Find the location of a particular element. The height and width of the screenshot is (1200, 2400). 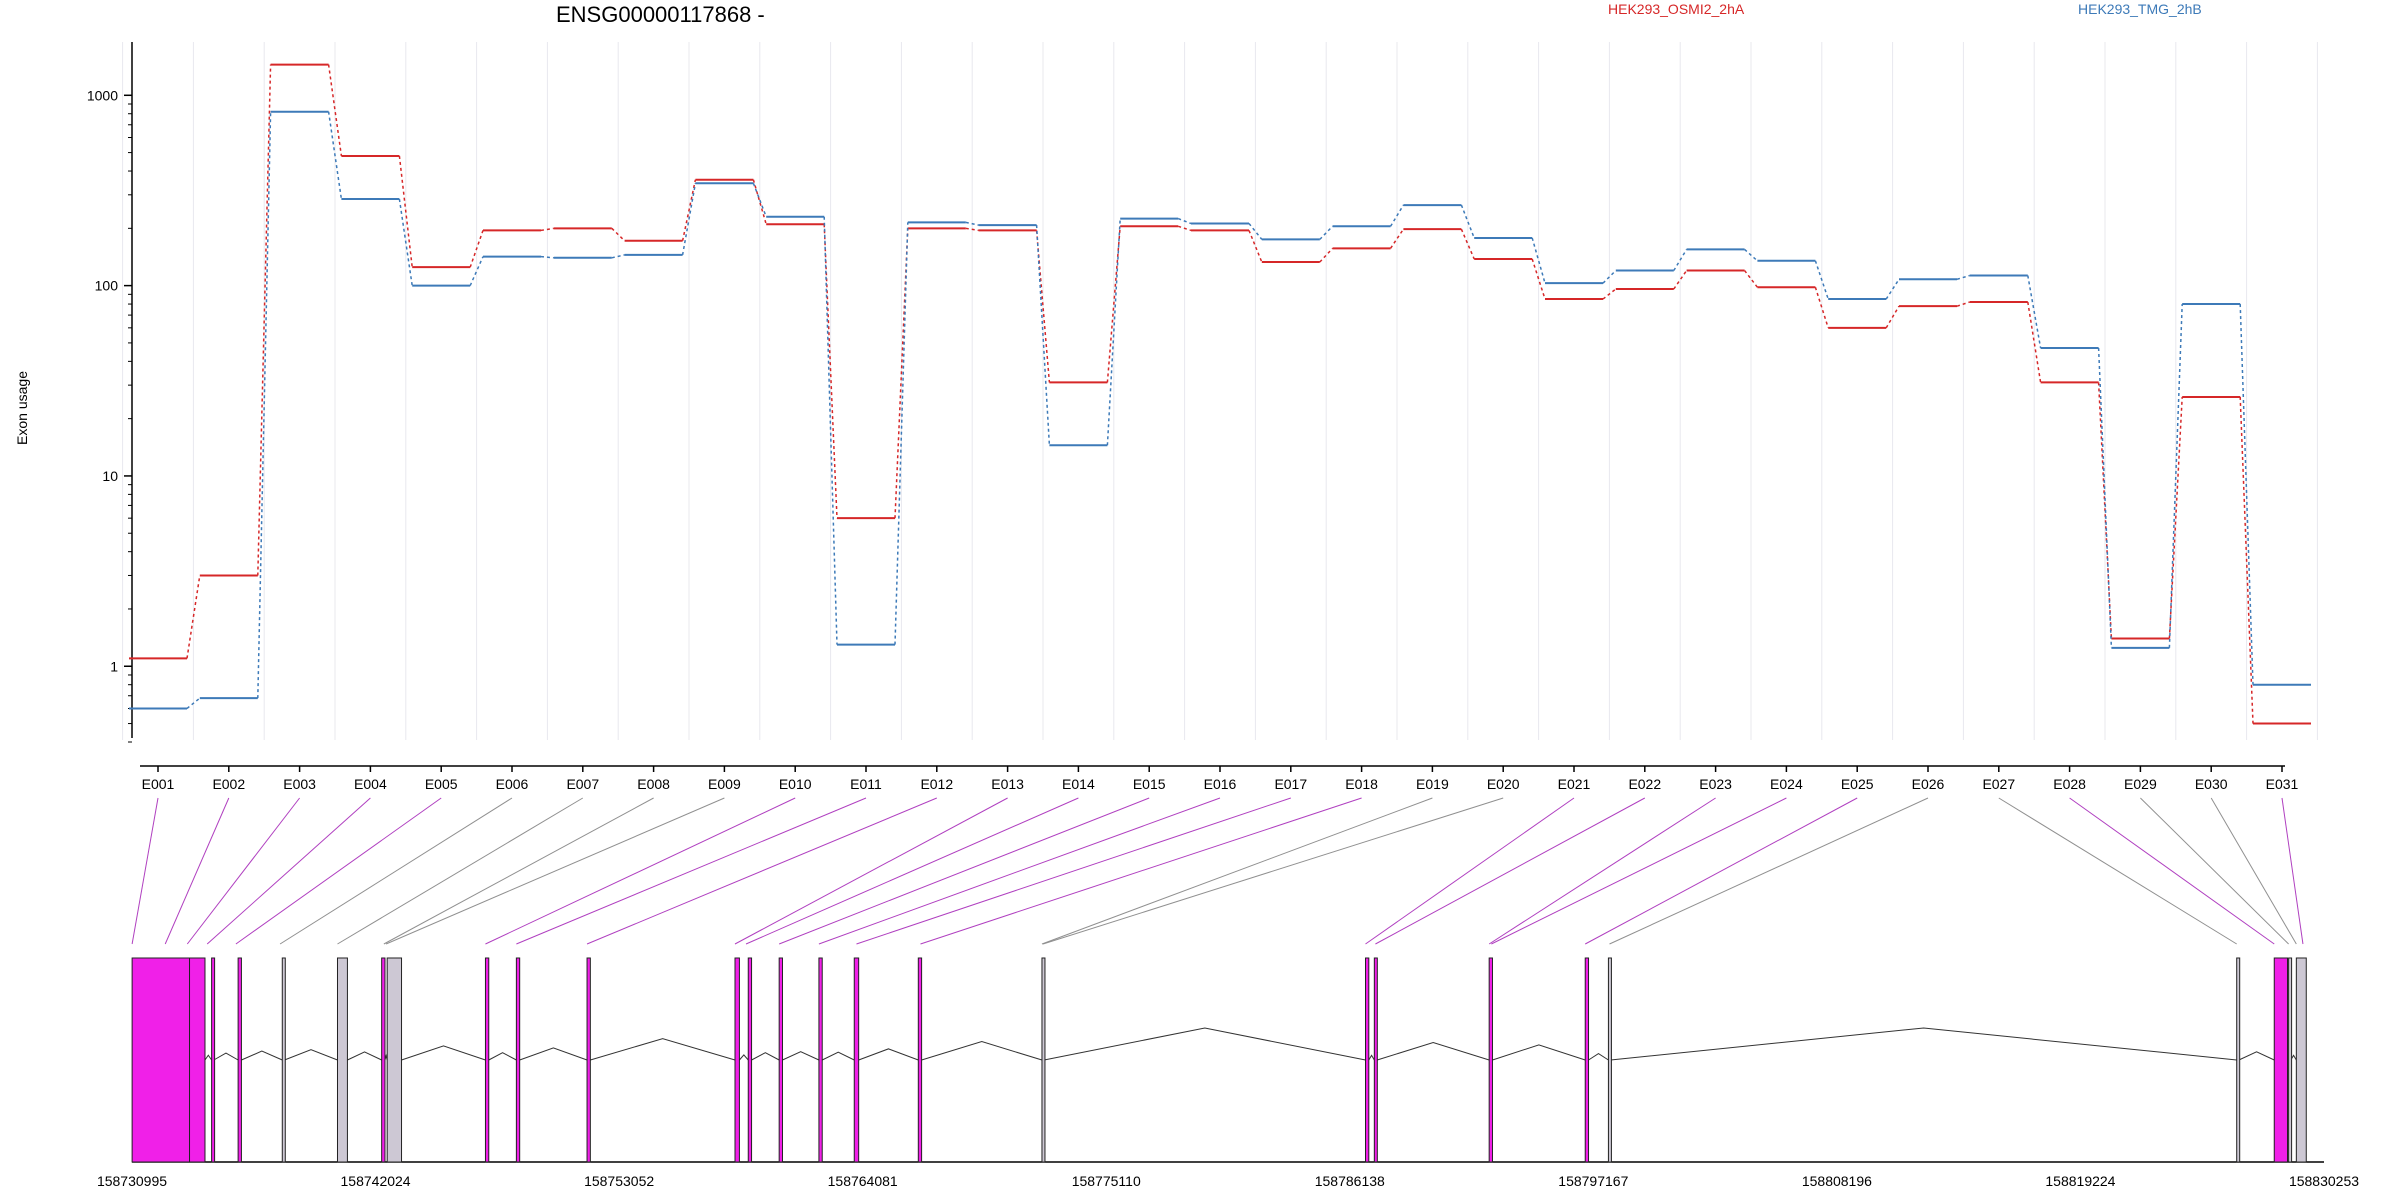

y-axis-label: Exon usage is located at coordinates (22, 408).